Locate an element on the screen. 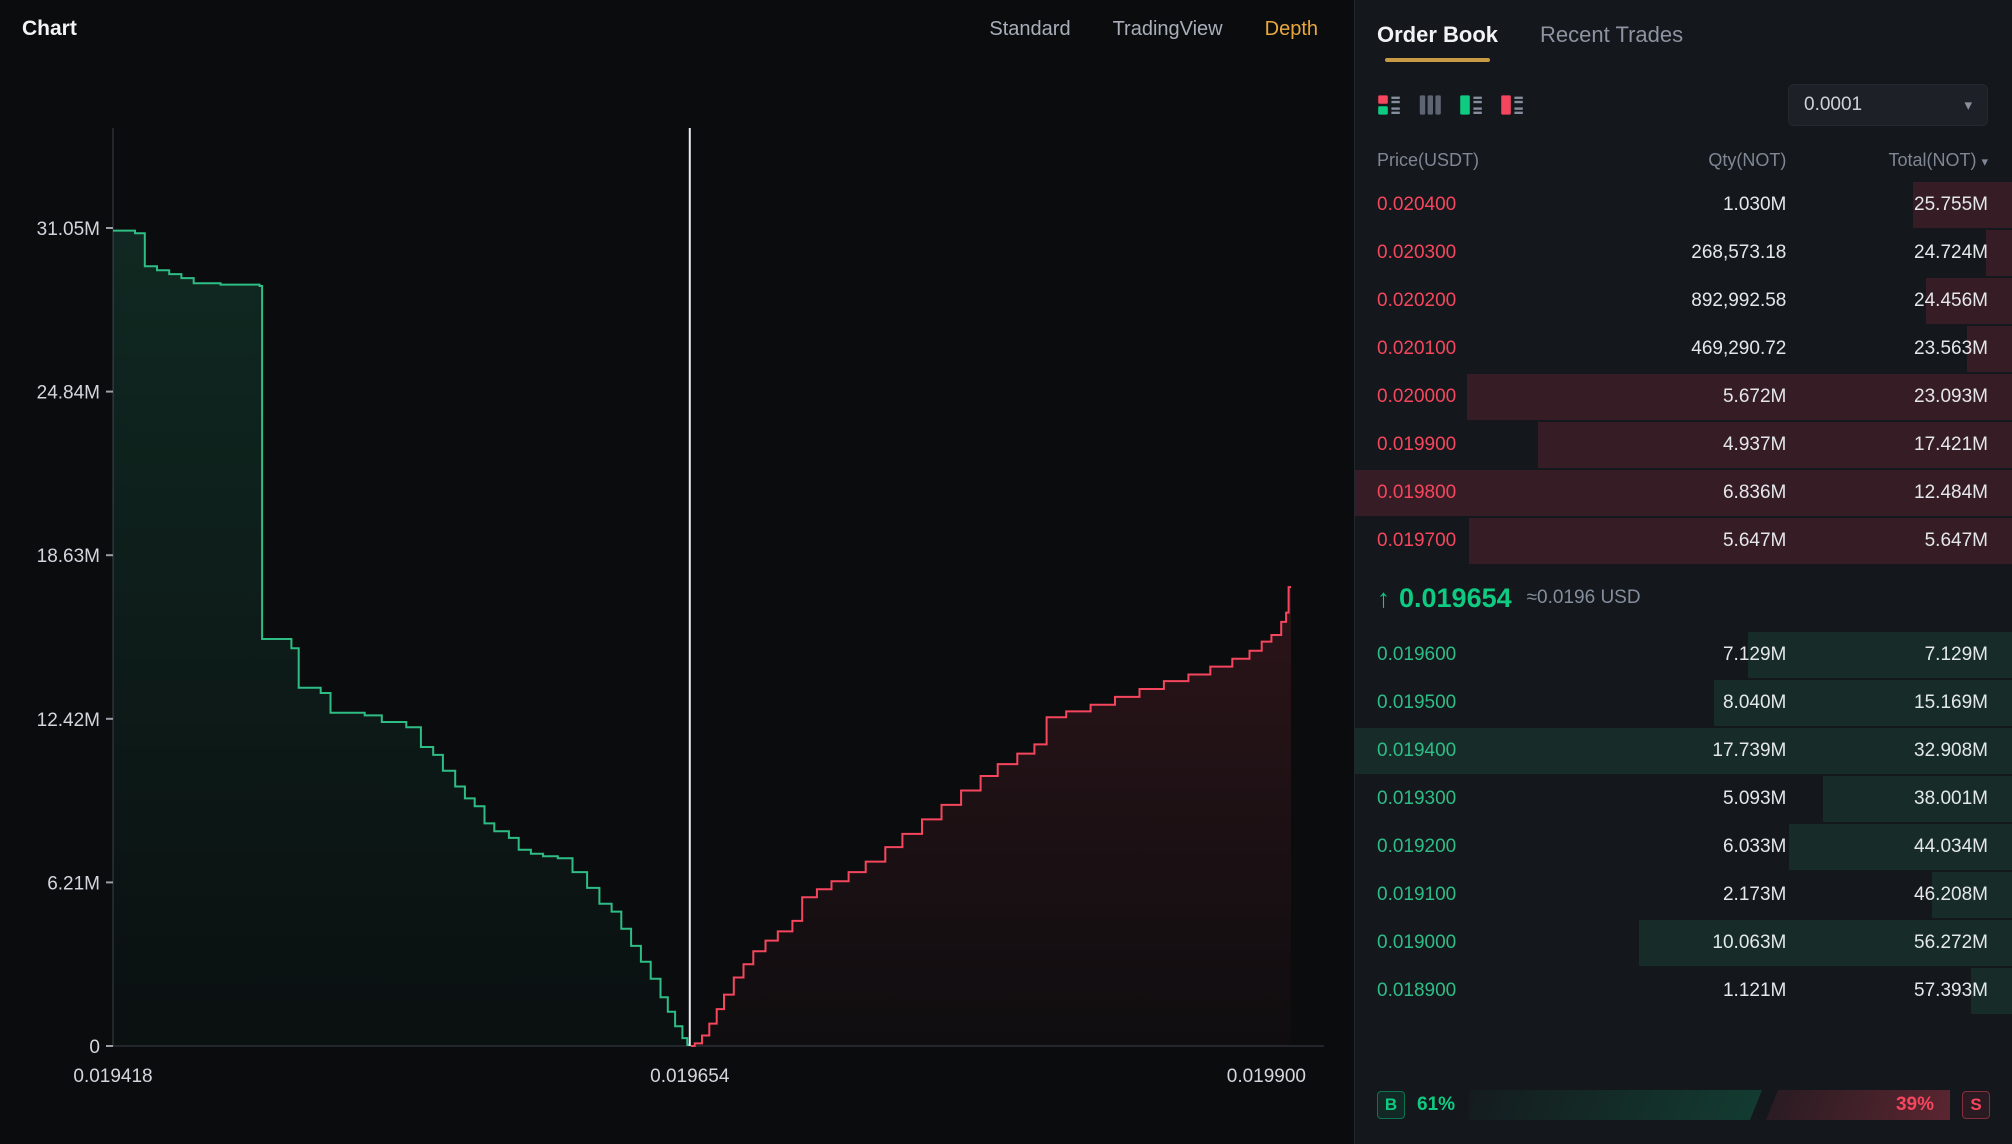 This screenshot has height=1144, width=2012. tick-size-select: 0.0001 ▾ is located at coordinates (1888, 105).